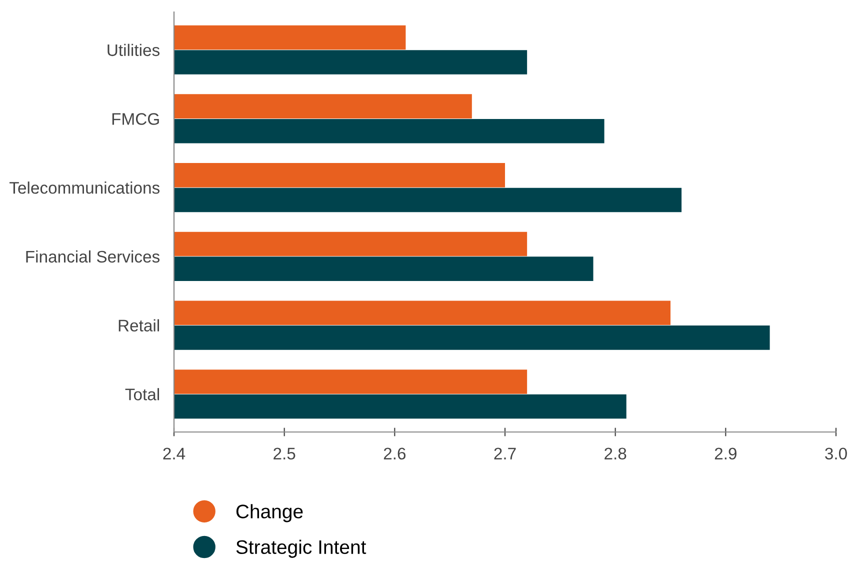 This screenshot has height=570, width=849. Describe the element at coordinates (142, 394) in the screenshot. I see `y-tick-label: Total` at that location.